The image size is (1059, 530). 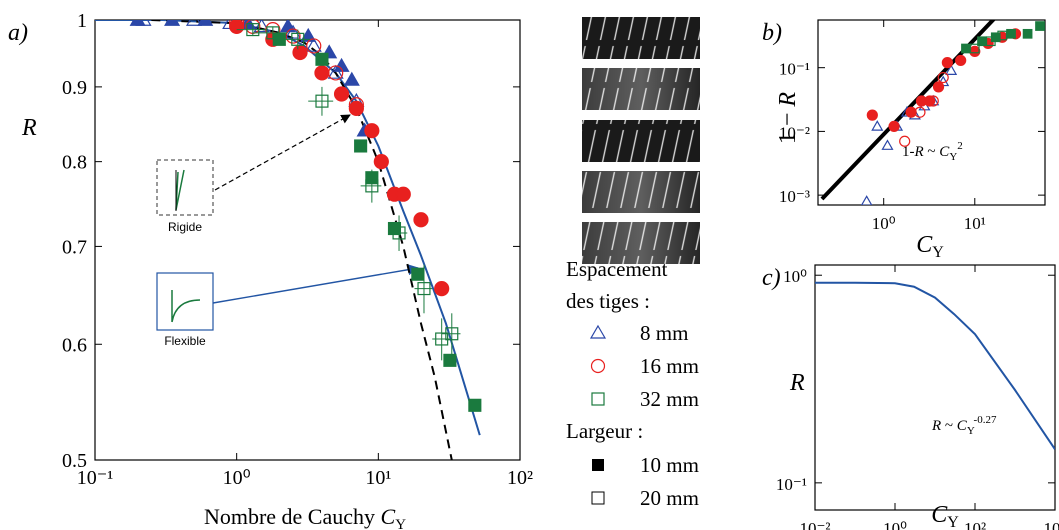 I want to click on annotation-part: 2, so click(x=960, y=146).